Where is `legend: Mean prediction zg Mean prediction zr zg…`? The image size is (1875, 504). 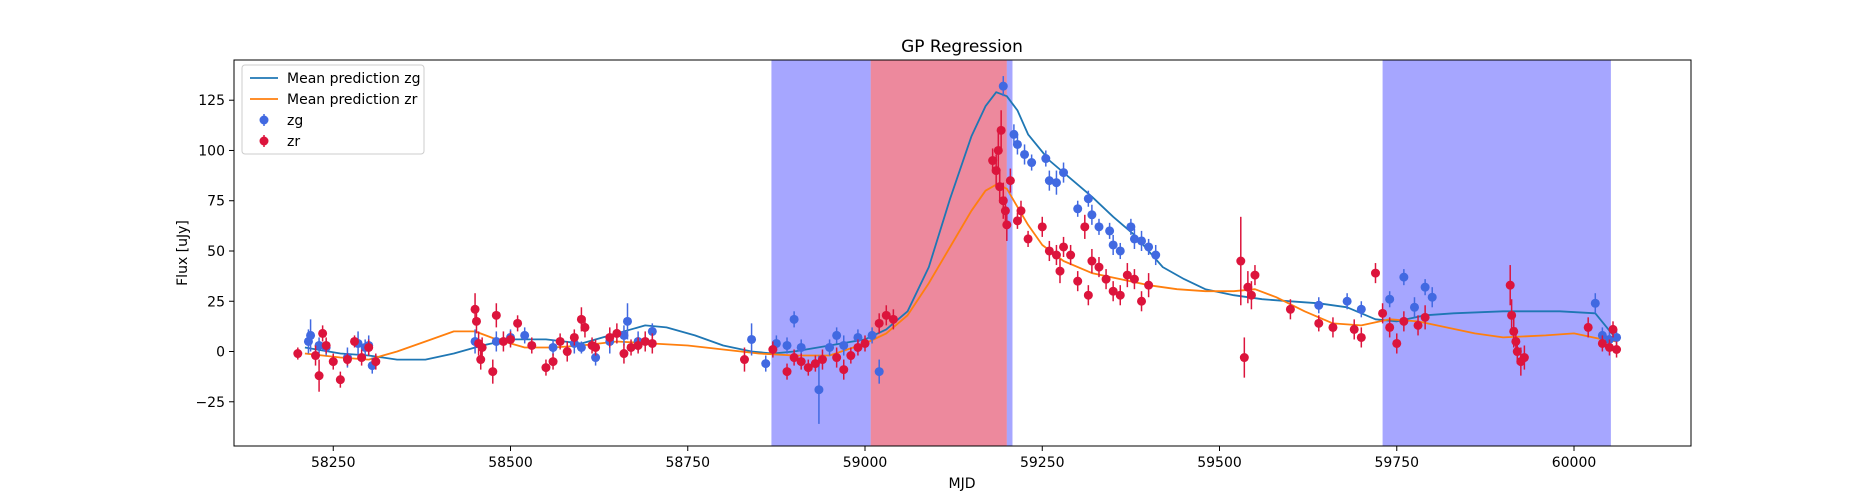
legend: Mean prediction zg Mean prediction zr zg… is located at coordinates (333, 109).